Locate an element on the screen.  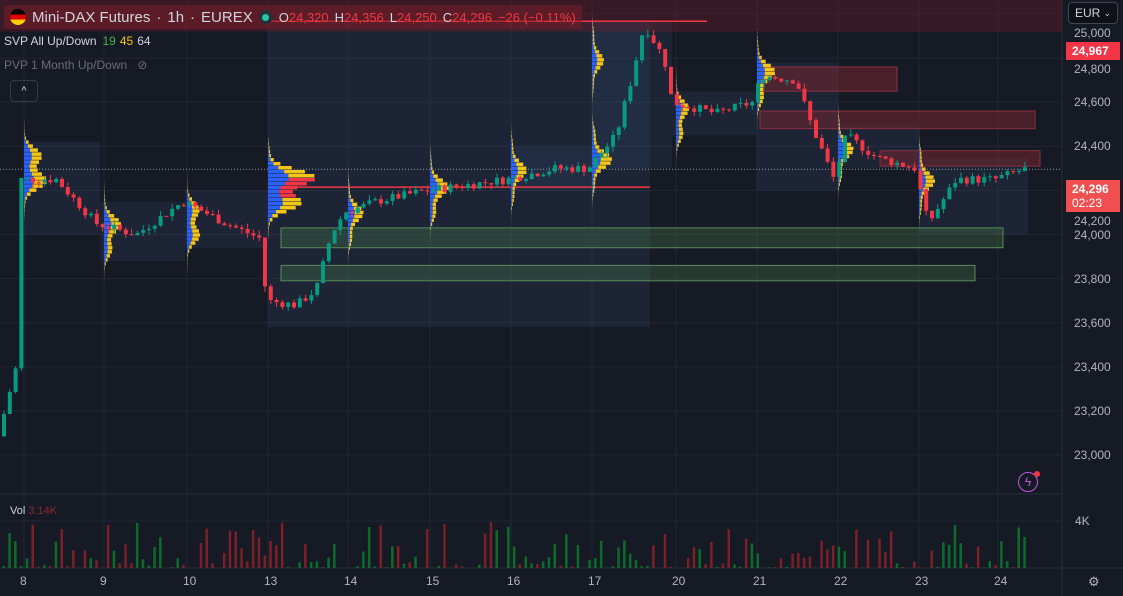
bar-countdown: 02:23 is located at coordinates (1087, 203).